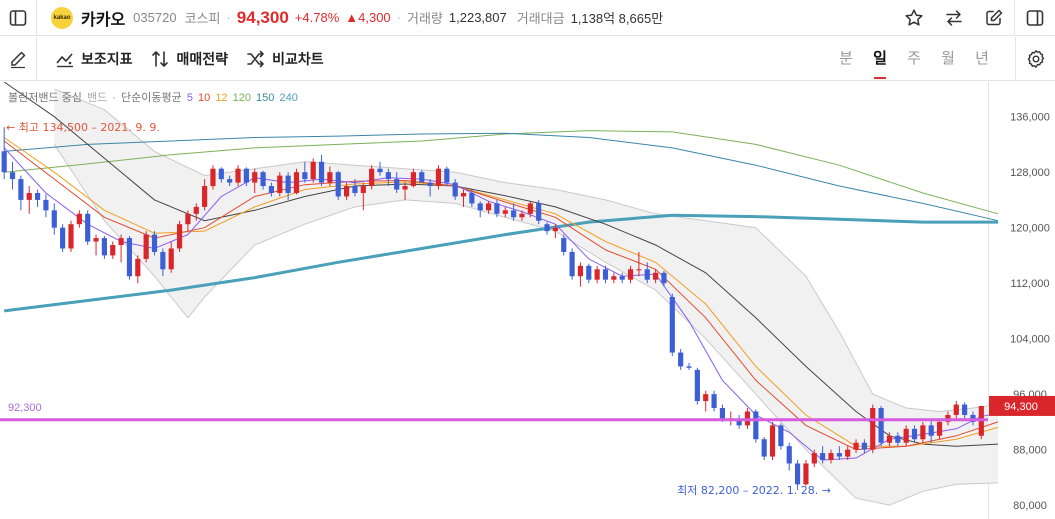 This screenshot has width=1055, height=519. I want to click on kakao-logo: kakao, so click(62, 17).